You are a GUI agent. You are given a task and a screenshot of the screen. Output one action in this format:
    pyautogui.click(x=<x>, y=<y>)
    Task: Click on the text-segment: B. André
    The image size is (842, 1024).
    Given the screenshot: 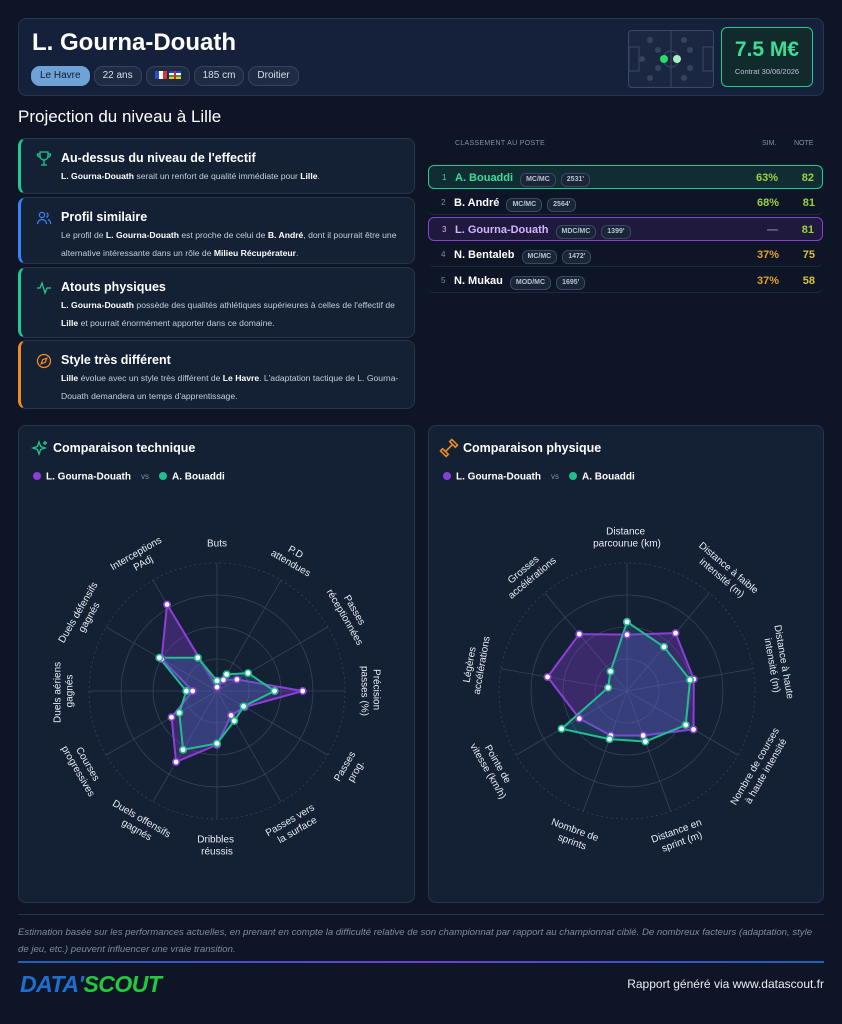 What is the action you would take?
    pyautogui.click(x=285, y=235)
    